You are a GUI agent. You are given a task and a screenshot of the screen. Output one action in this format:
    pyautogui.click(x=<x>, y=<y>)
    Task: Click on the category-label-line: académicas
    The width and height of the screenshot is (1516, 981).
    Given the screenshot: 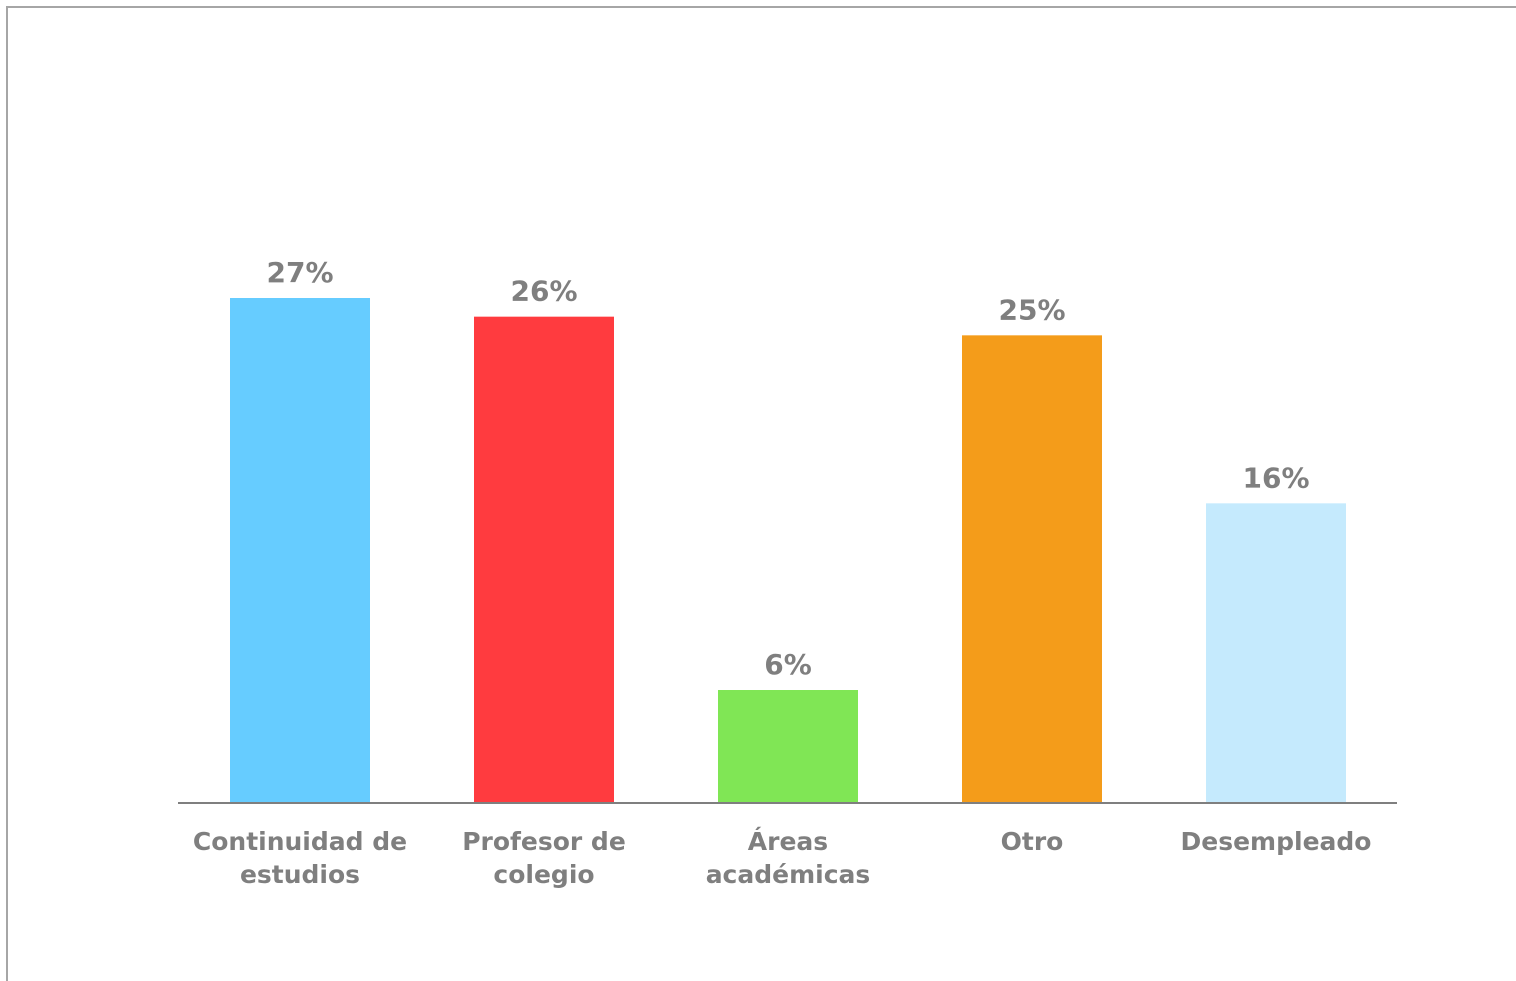 What is the action you would take?
    pyautogui.click(x=788, y=874)
    